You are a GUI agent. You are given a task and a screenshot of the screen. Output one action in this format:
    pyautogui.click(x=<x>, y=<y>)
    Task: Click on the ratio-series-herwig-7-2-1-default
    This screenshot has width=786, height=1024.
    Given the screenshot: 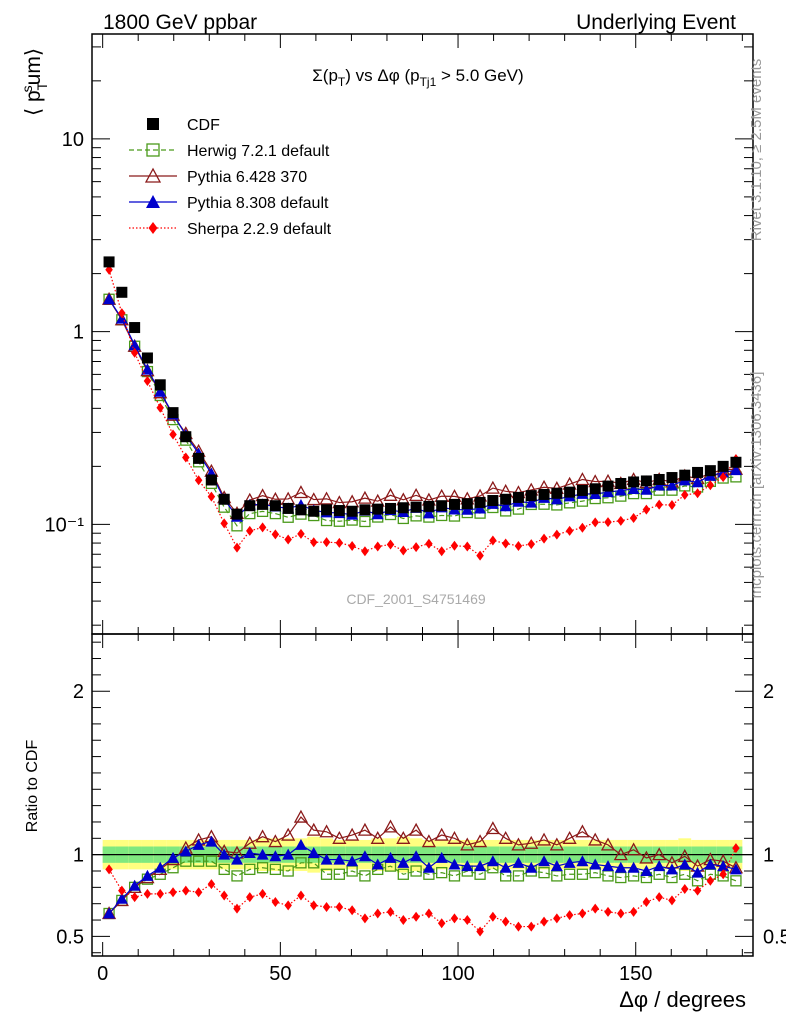 What is the action you would take?
    pyautogui.click(x=422, y=887)
    